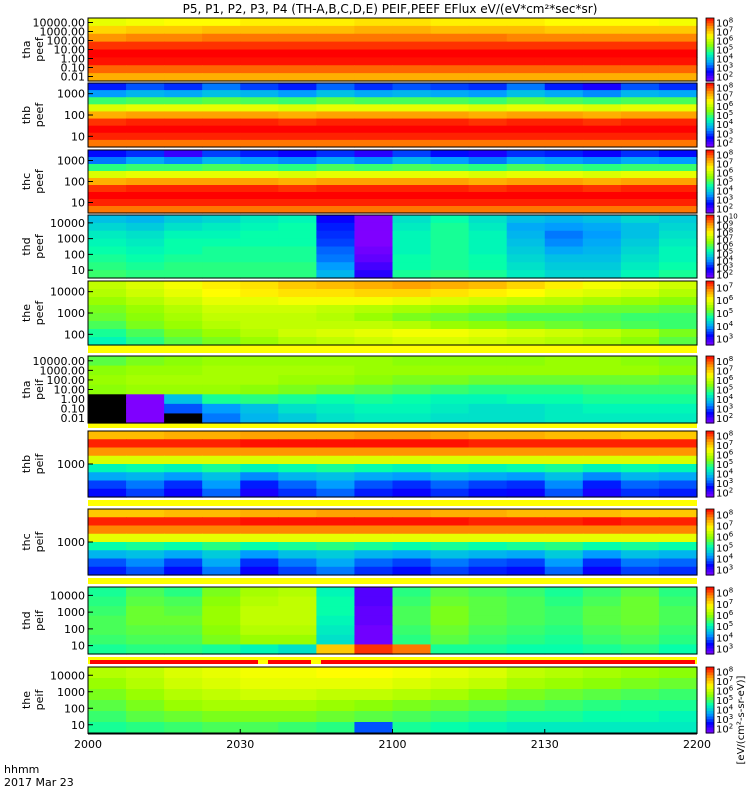  What do you see at coordinates (710, 246) in the screenshot?
I see `colorbar-frame` at bounding box center [710, 246].